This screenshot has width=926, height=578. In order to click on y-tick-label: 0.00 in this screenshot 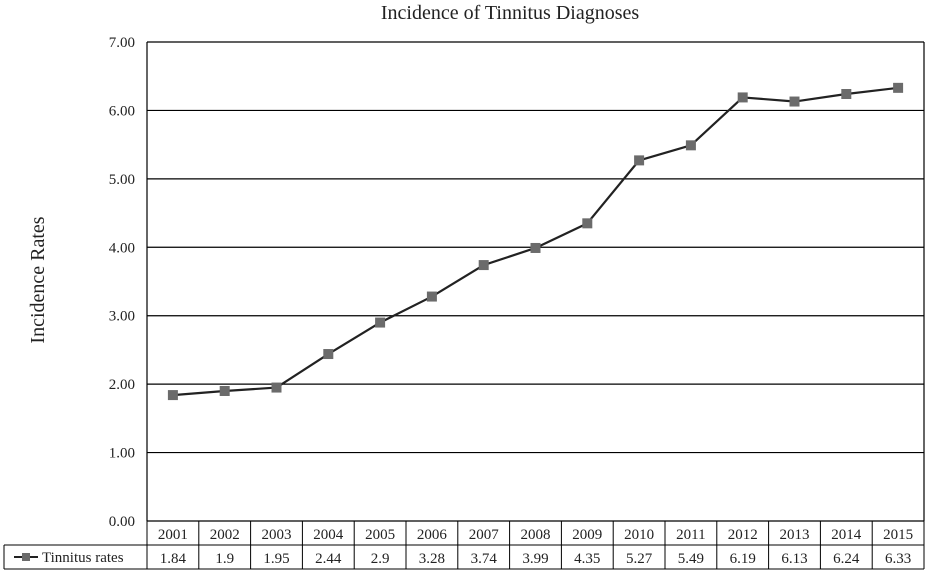, I will do `click(122, 522)`.